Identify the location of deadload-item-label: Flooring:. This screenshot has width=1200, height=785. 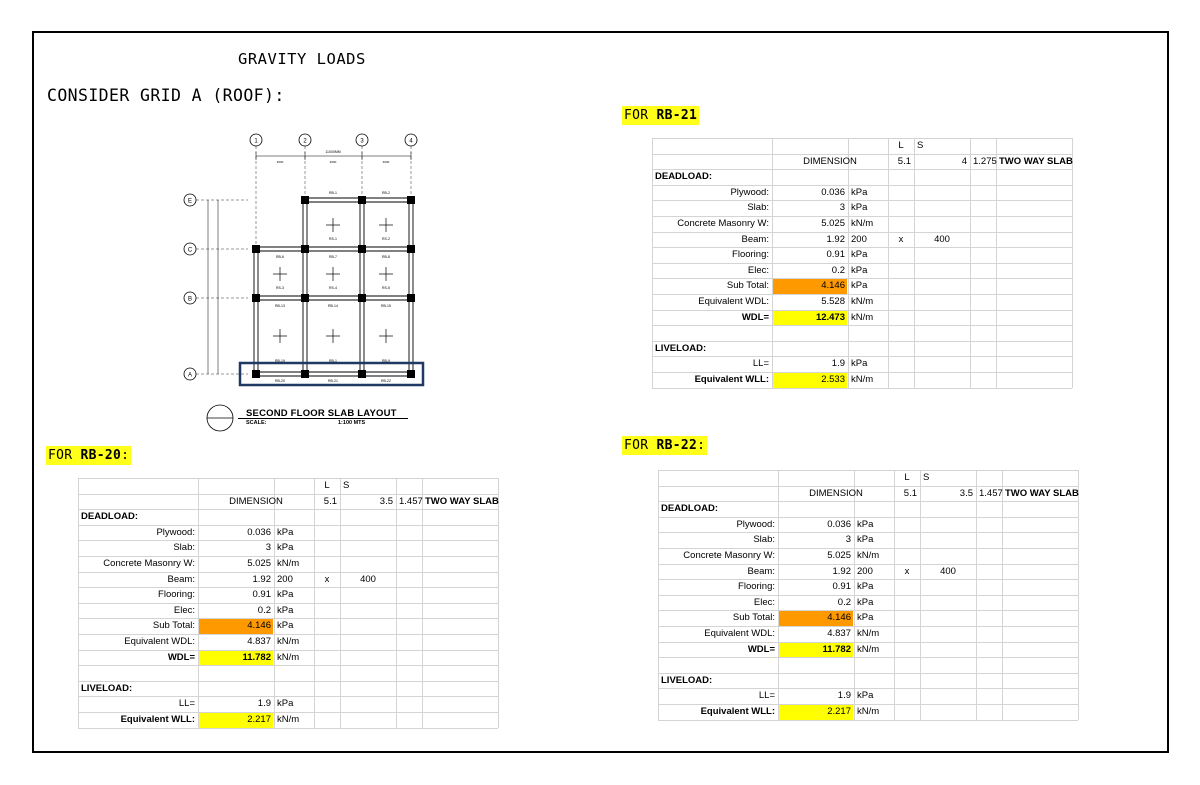
(756, 587).